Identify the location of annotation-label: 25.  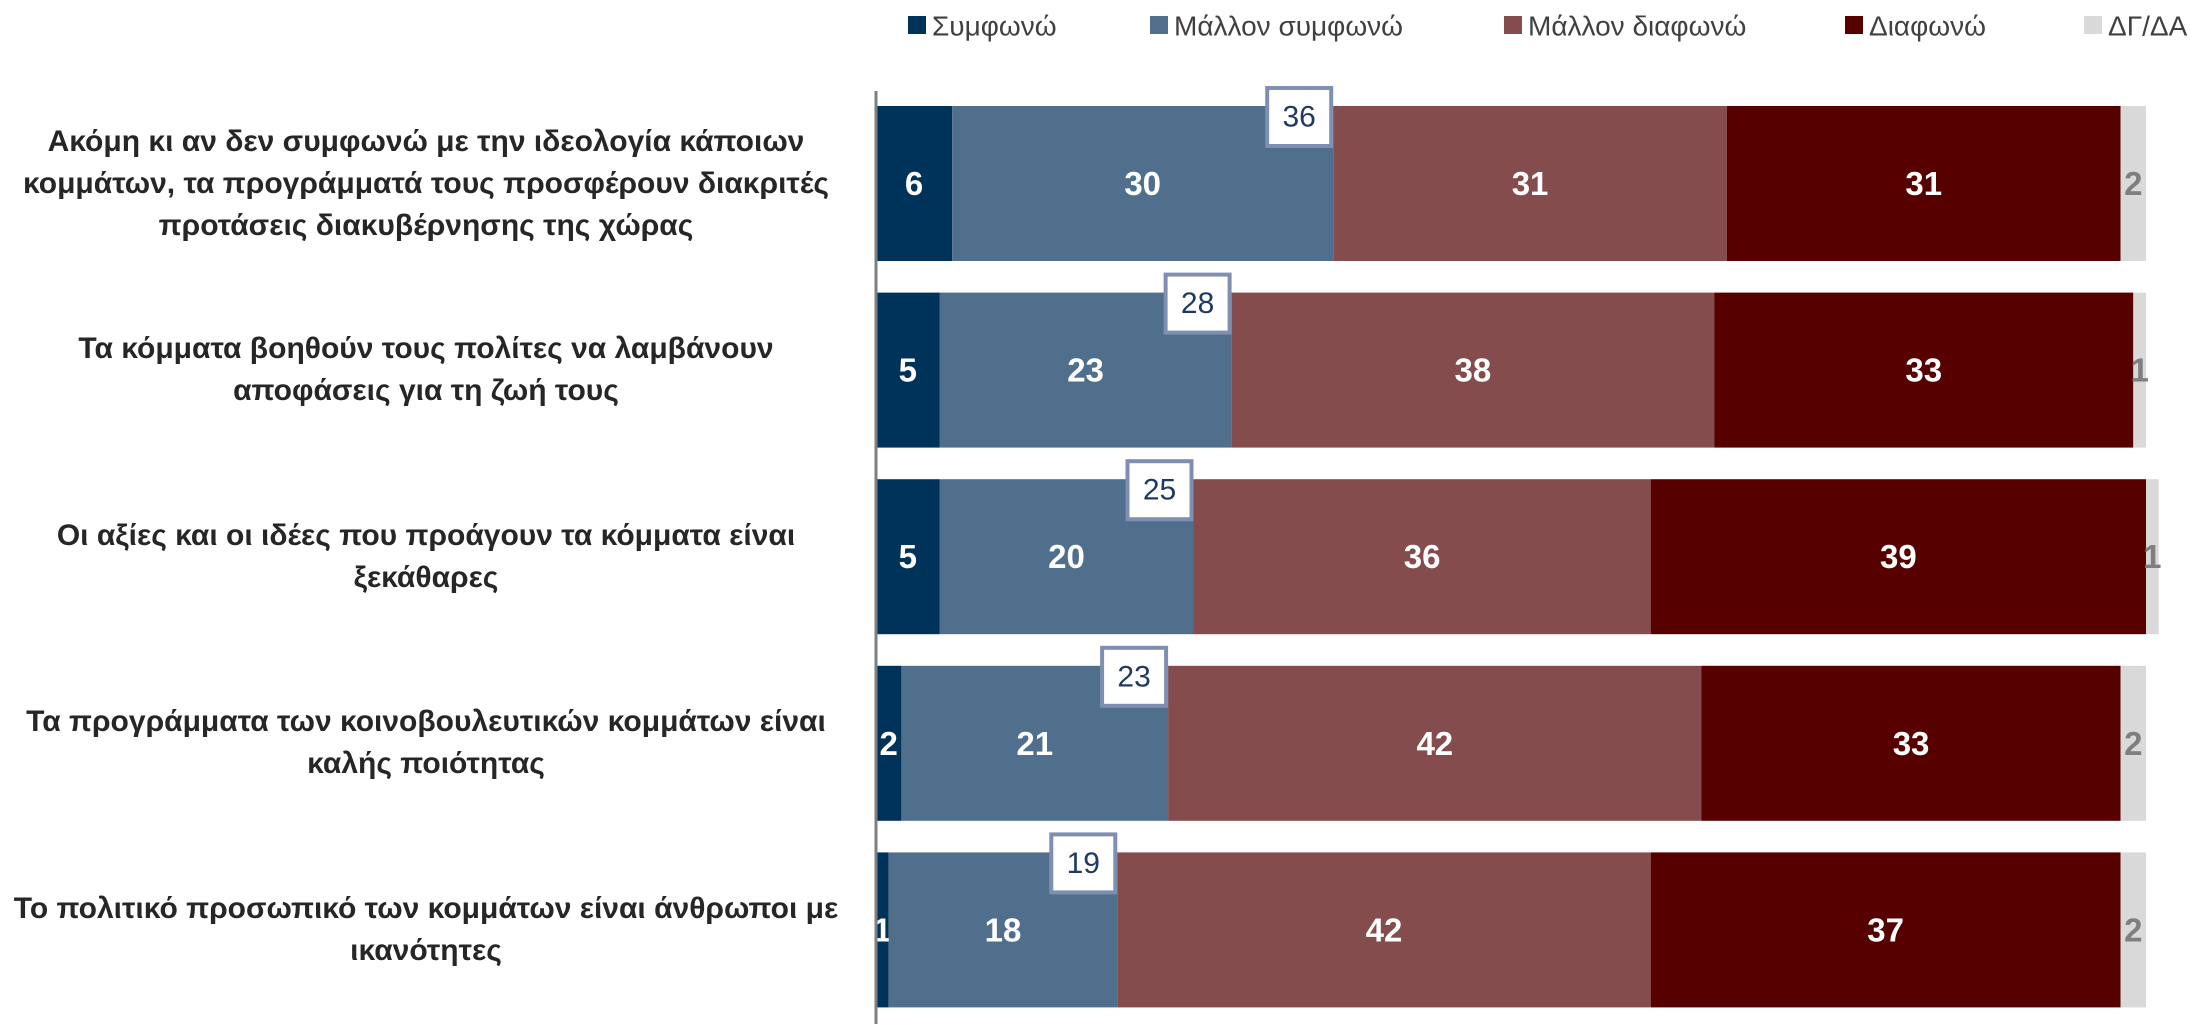
(1159, 490).